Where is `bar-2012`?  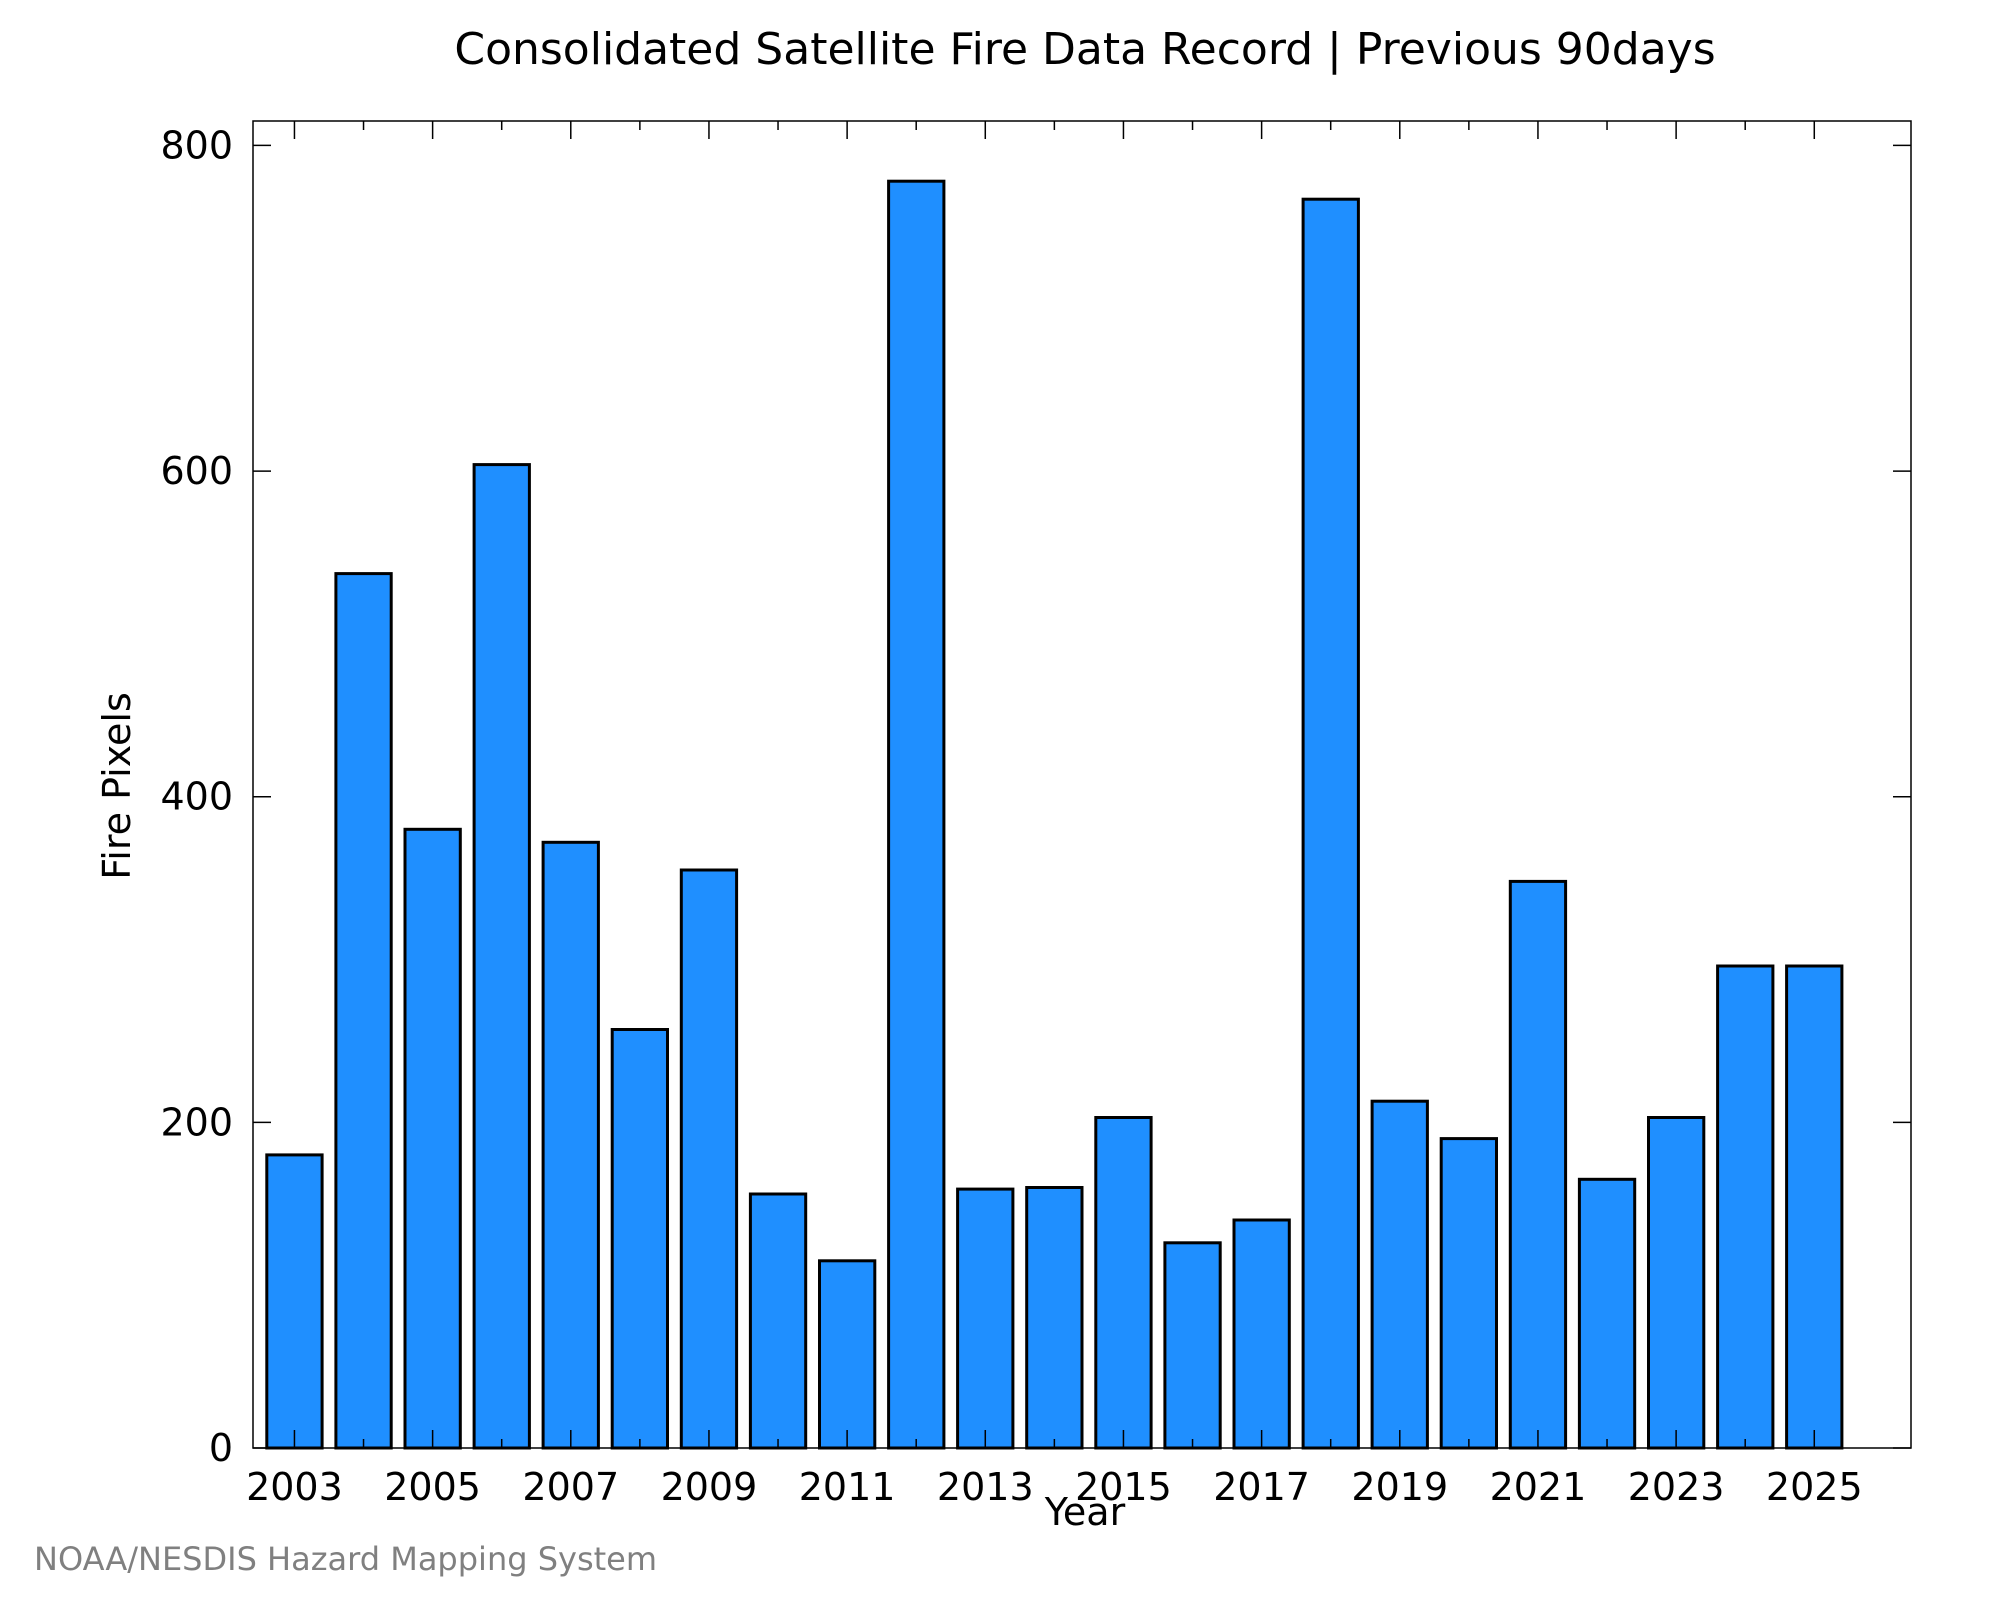 bar-2012 is located at coordinates (916, 814).